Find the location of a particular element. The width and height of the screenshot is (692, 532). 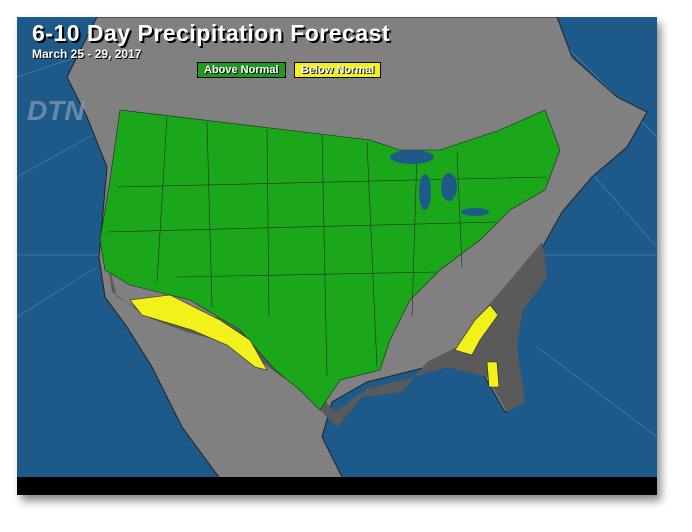

date-range: March 25 - 29, 2017 is located at coordinates (87, 54).